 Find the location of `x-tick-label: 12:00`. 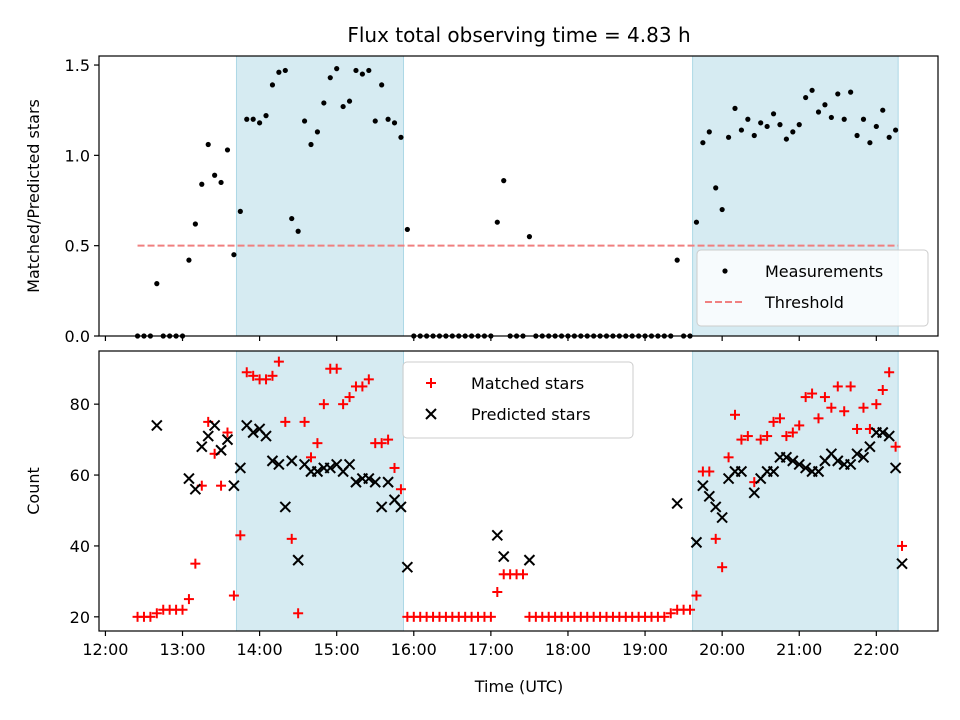

x-tick-label: 12:00 is located at coordinates (105, 649).